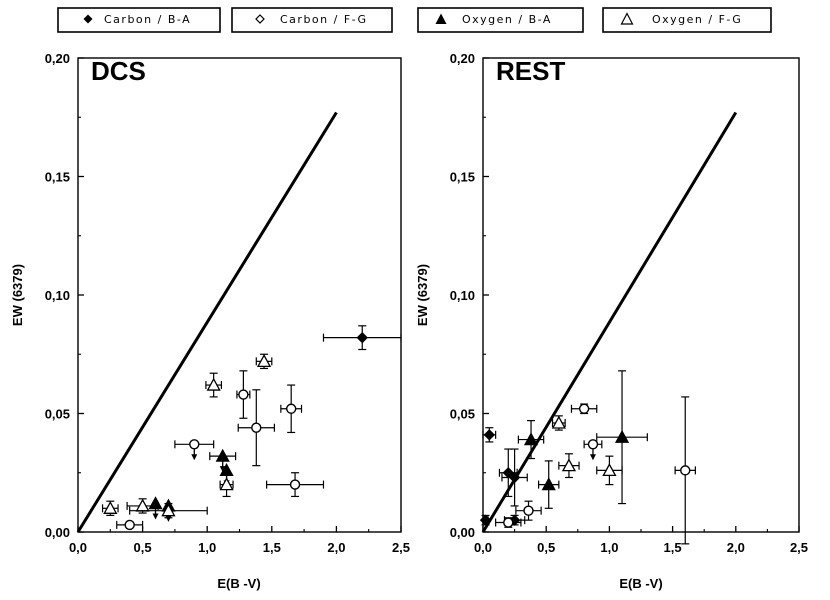 Image resolution: width=830 pixels, height=600 pixels. What do you see at coordinates (697, 19) in the screenshot?
I see `legend-label: Oxygen / F-G` at bounding box center [697, 19].